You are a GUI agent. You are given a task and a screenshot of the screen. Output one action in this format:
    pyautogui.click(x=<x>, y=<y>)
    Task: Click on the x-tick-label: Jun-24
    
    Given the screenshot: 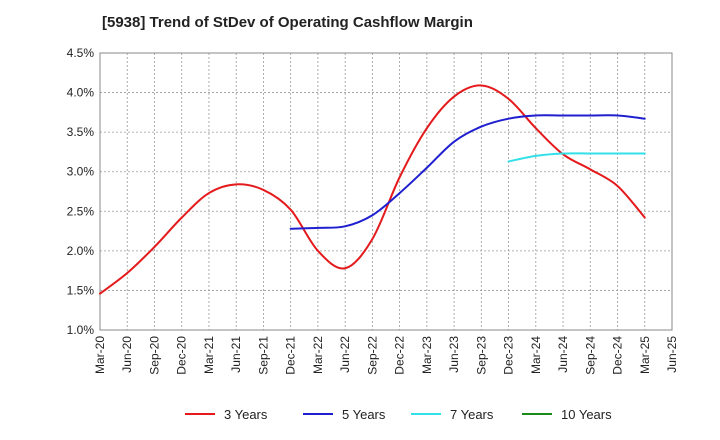 What is the action you would take?
    pyautogui.click(x=563, y=354)
    